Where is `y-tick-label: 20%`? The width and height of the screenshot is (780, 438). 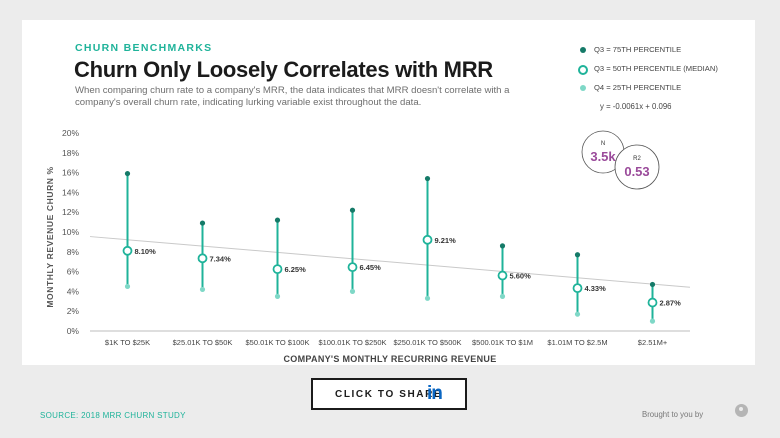
y-tick-label: 20% is located at coordinates (70, 133).